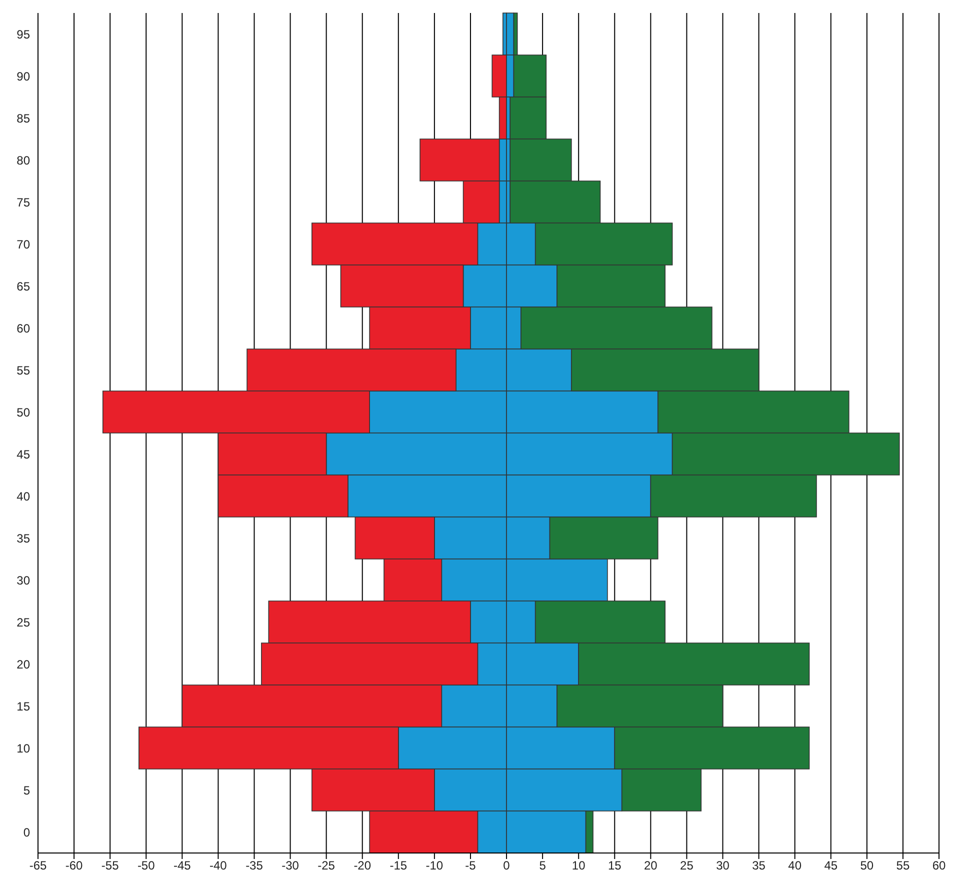 The height and width of the screenshot is (895, 959). What do you see at coordinates (23, 664) in the screenshot?
I see `y-tick-label: 20` at bounding box center [23, 664].